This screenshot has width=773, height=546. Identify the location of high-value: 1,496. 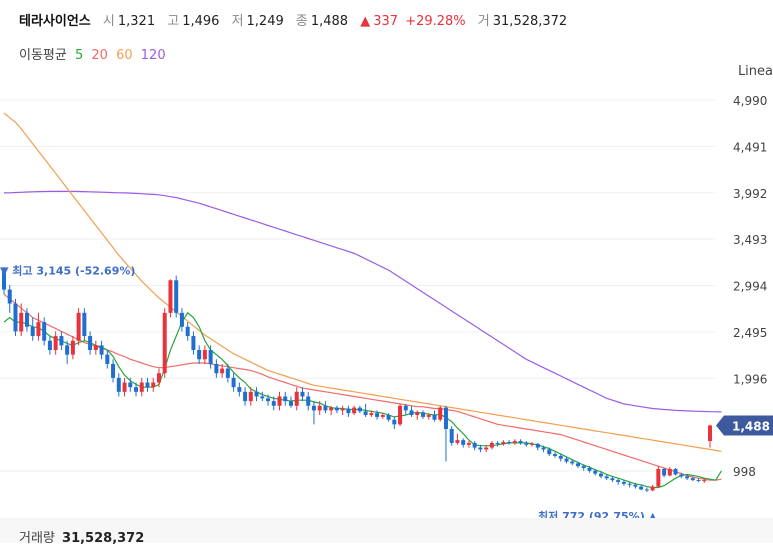
(201, 21).